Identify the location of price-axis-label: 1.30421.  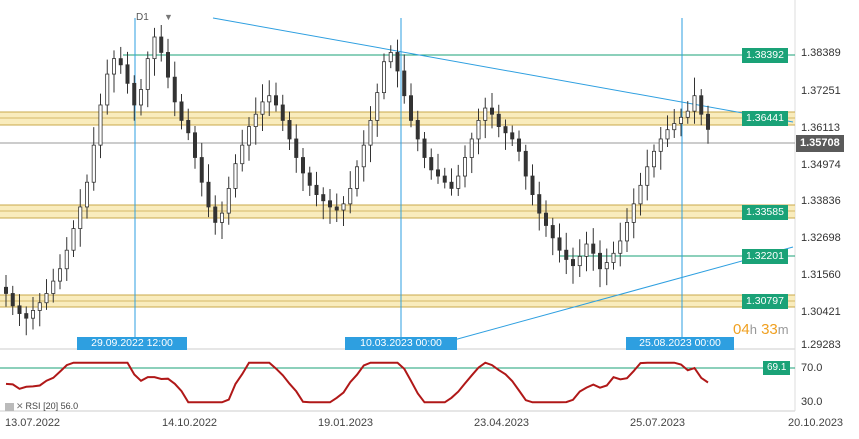
(821, 312).